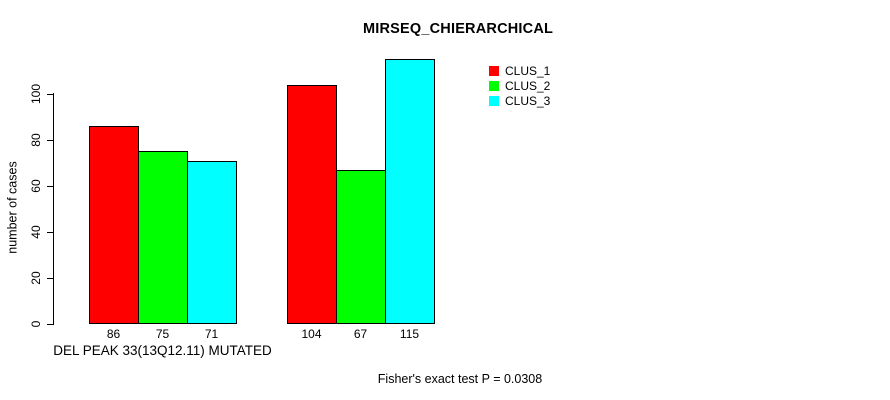 This screenshot has height=400, width=890. What do you see at coordinates (162, 350) in the screenshot?
I see `x-axis-label: DEL PEAK 33(13Q12.11) MUTATED` at bounding box center [162, 350].